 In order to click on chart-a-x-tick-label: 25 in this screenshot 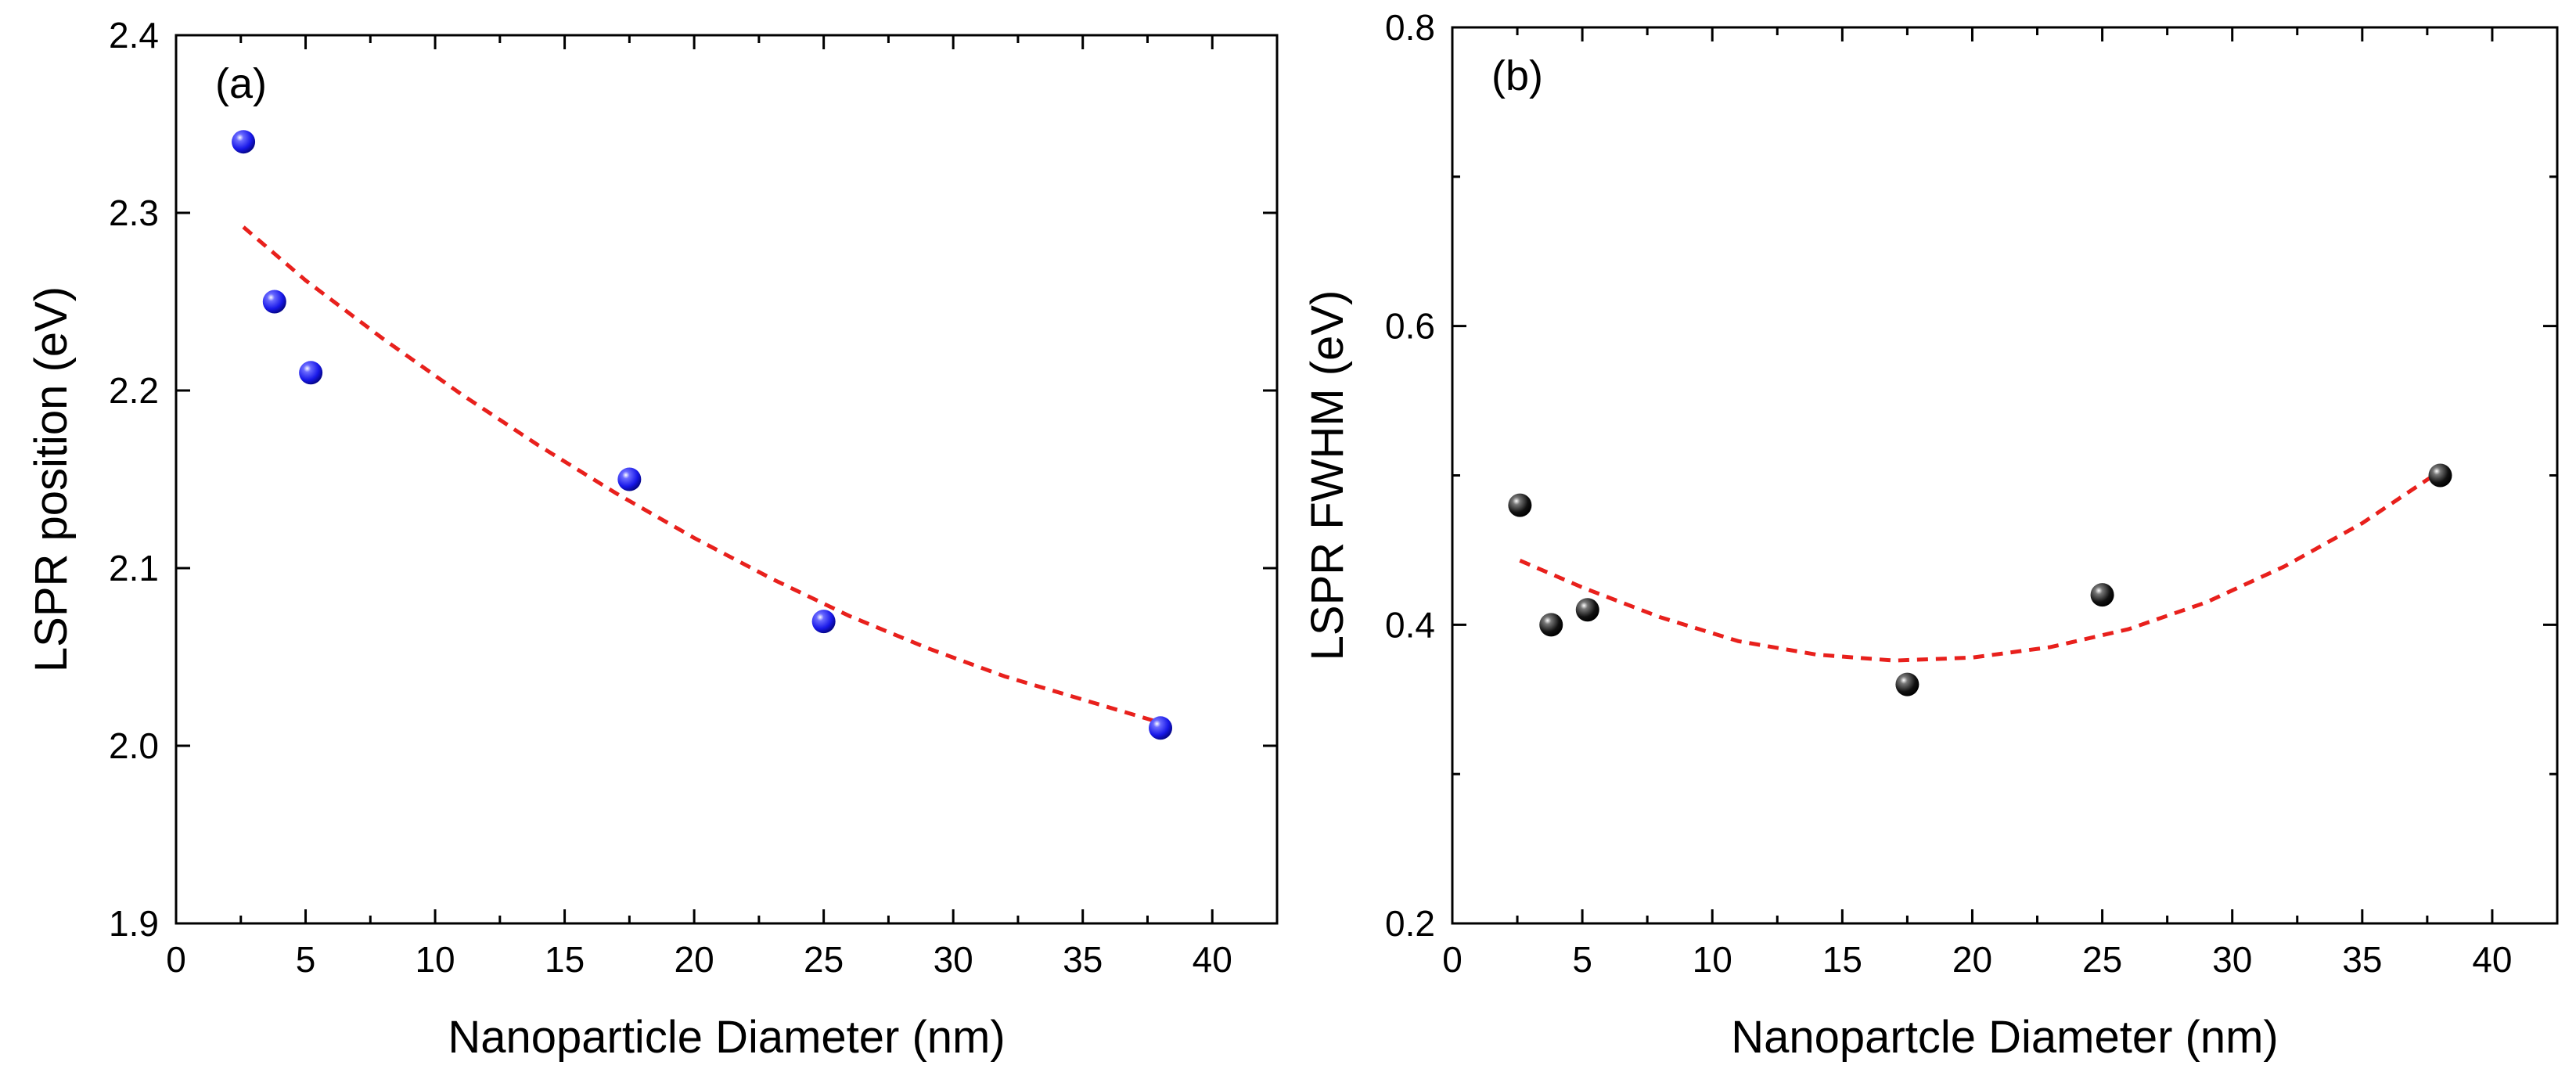, I will do `click(824, 959)`.